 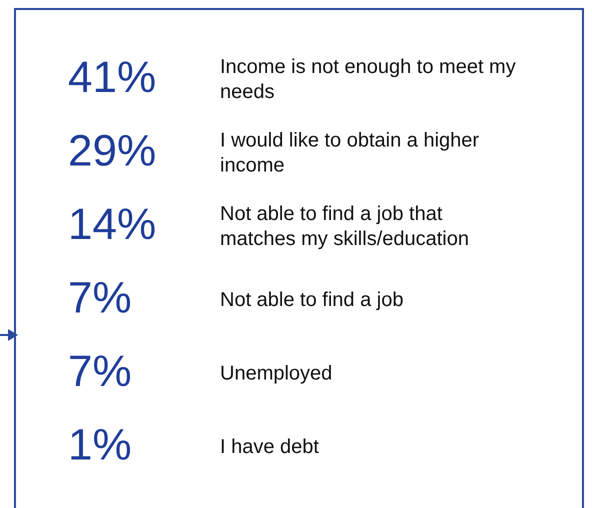 What do you see at coordinates (112, 151) in the screenshot?
I see `data-label: 29%` at bounding box center [112, 151].